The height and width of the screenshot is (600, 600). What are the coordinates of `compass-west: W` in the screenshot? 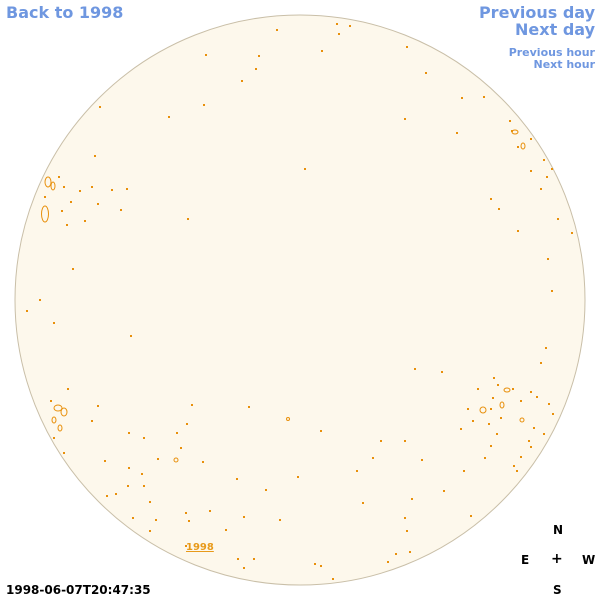 It's located at (589, 560).